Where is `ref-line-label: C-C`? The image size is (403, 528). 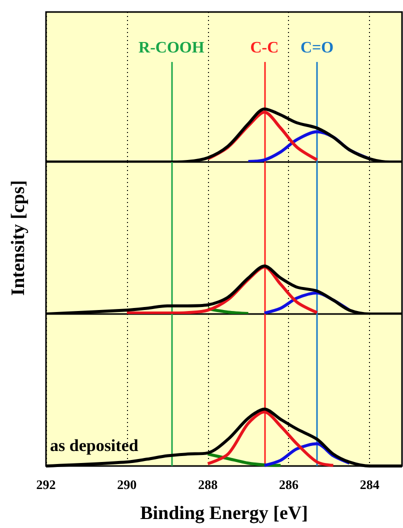 ref-line-label: C-C is located at coordinates (264, 47).